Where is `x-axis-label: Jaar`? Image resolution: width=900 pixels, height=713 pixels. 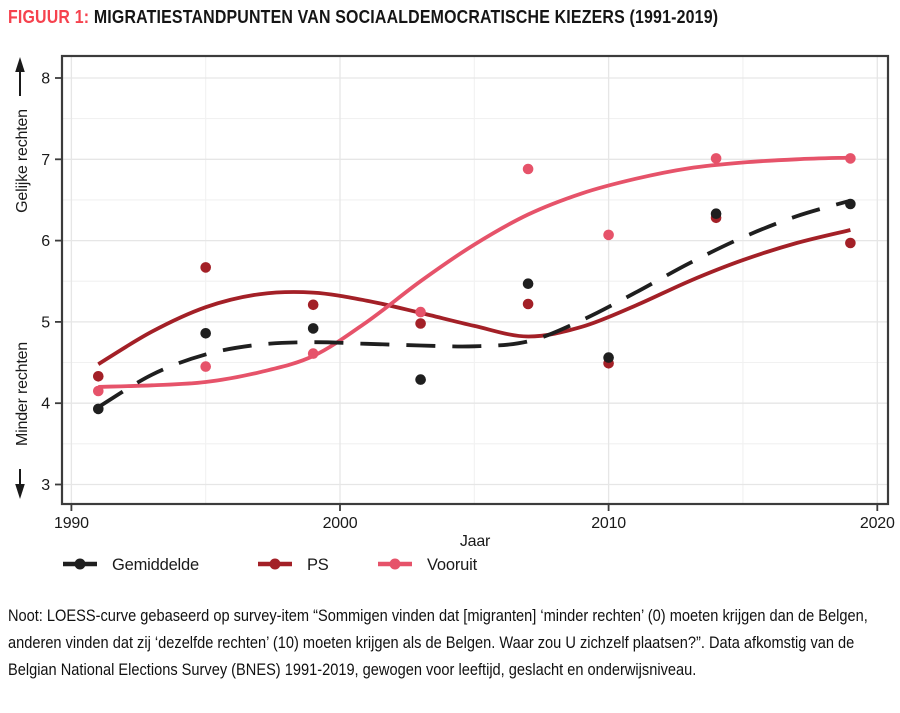
x-axis-label: Jaar is located at coordinates (475, 541).